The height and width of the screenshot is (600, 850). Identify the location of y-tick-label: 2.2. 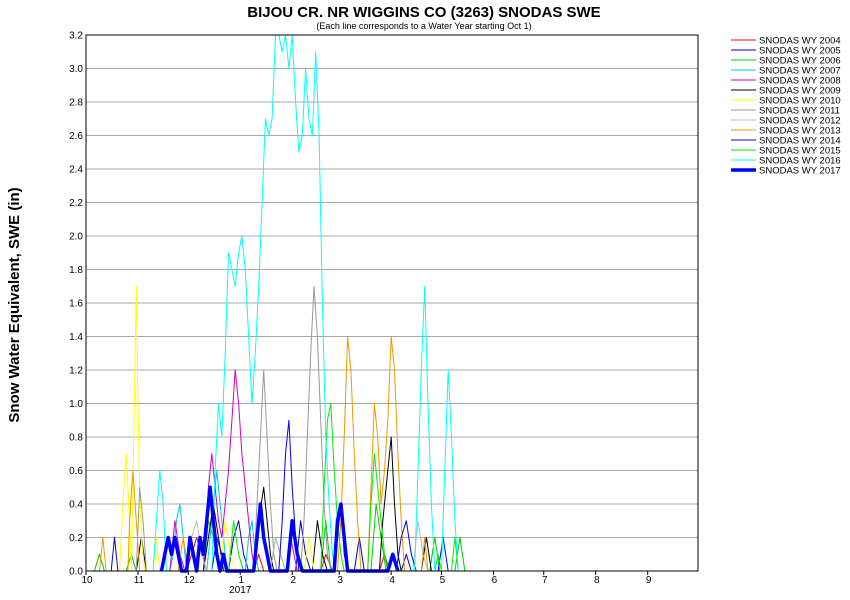
(76, 203).